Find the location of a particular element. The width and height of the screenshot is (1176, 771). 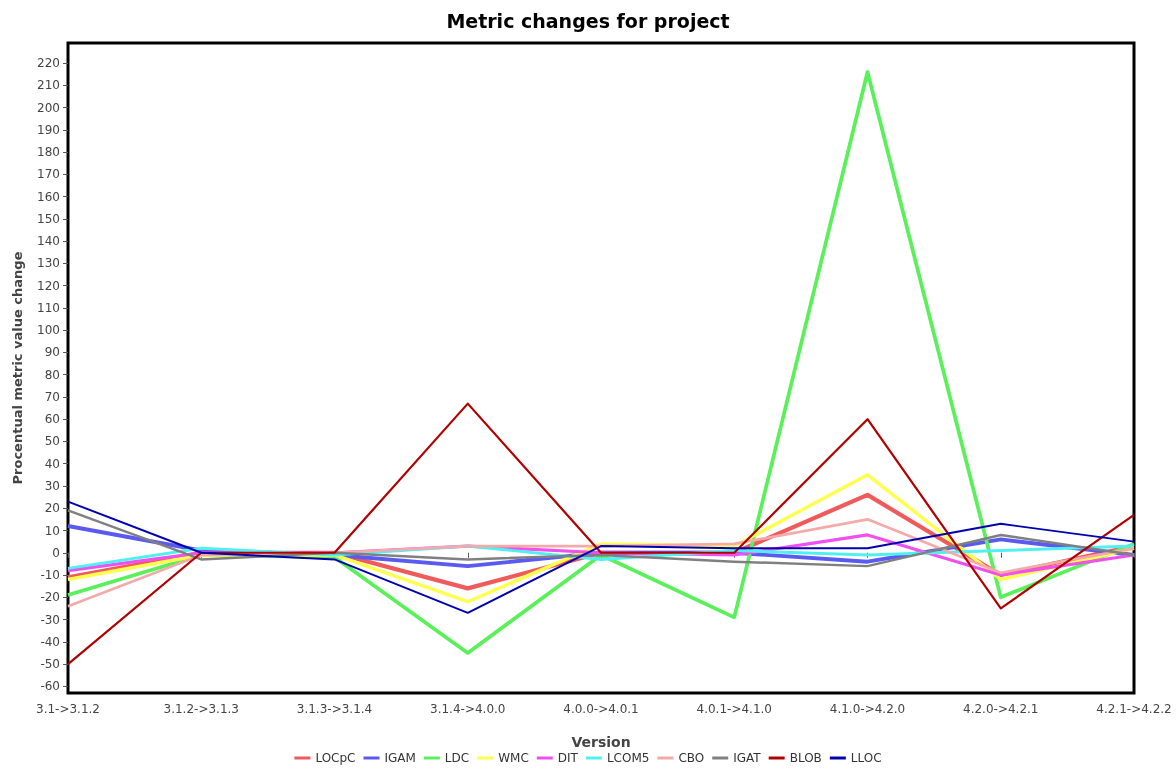

legend-label: IGAT is located at coordinates (747, 758).